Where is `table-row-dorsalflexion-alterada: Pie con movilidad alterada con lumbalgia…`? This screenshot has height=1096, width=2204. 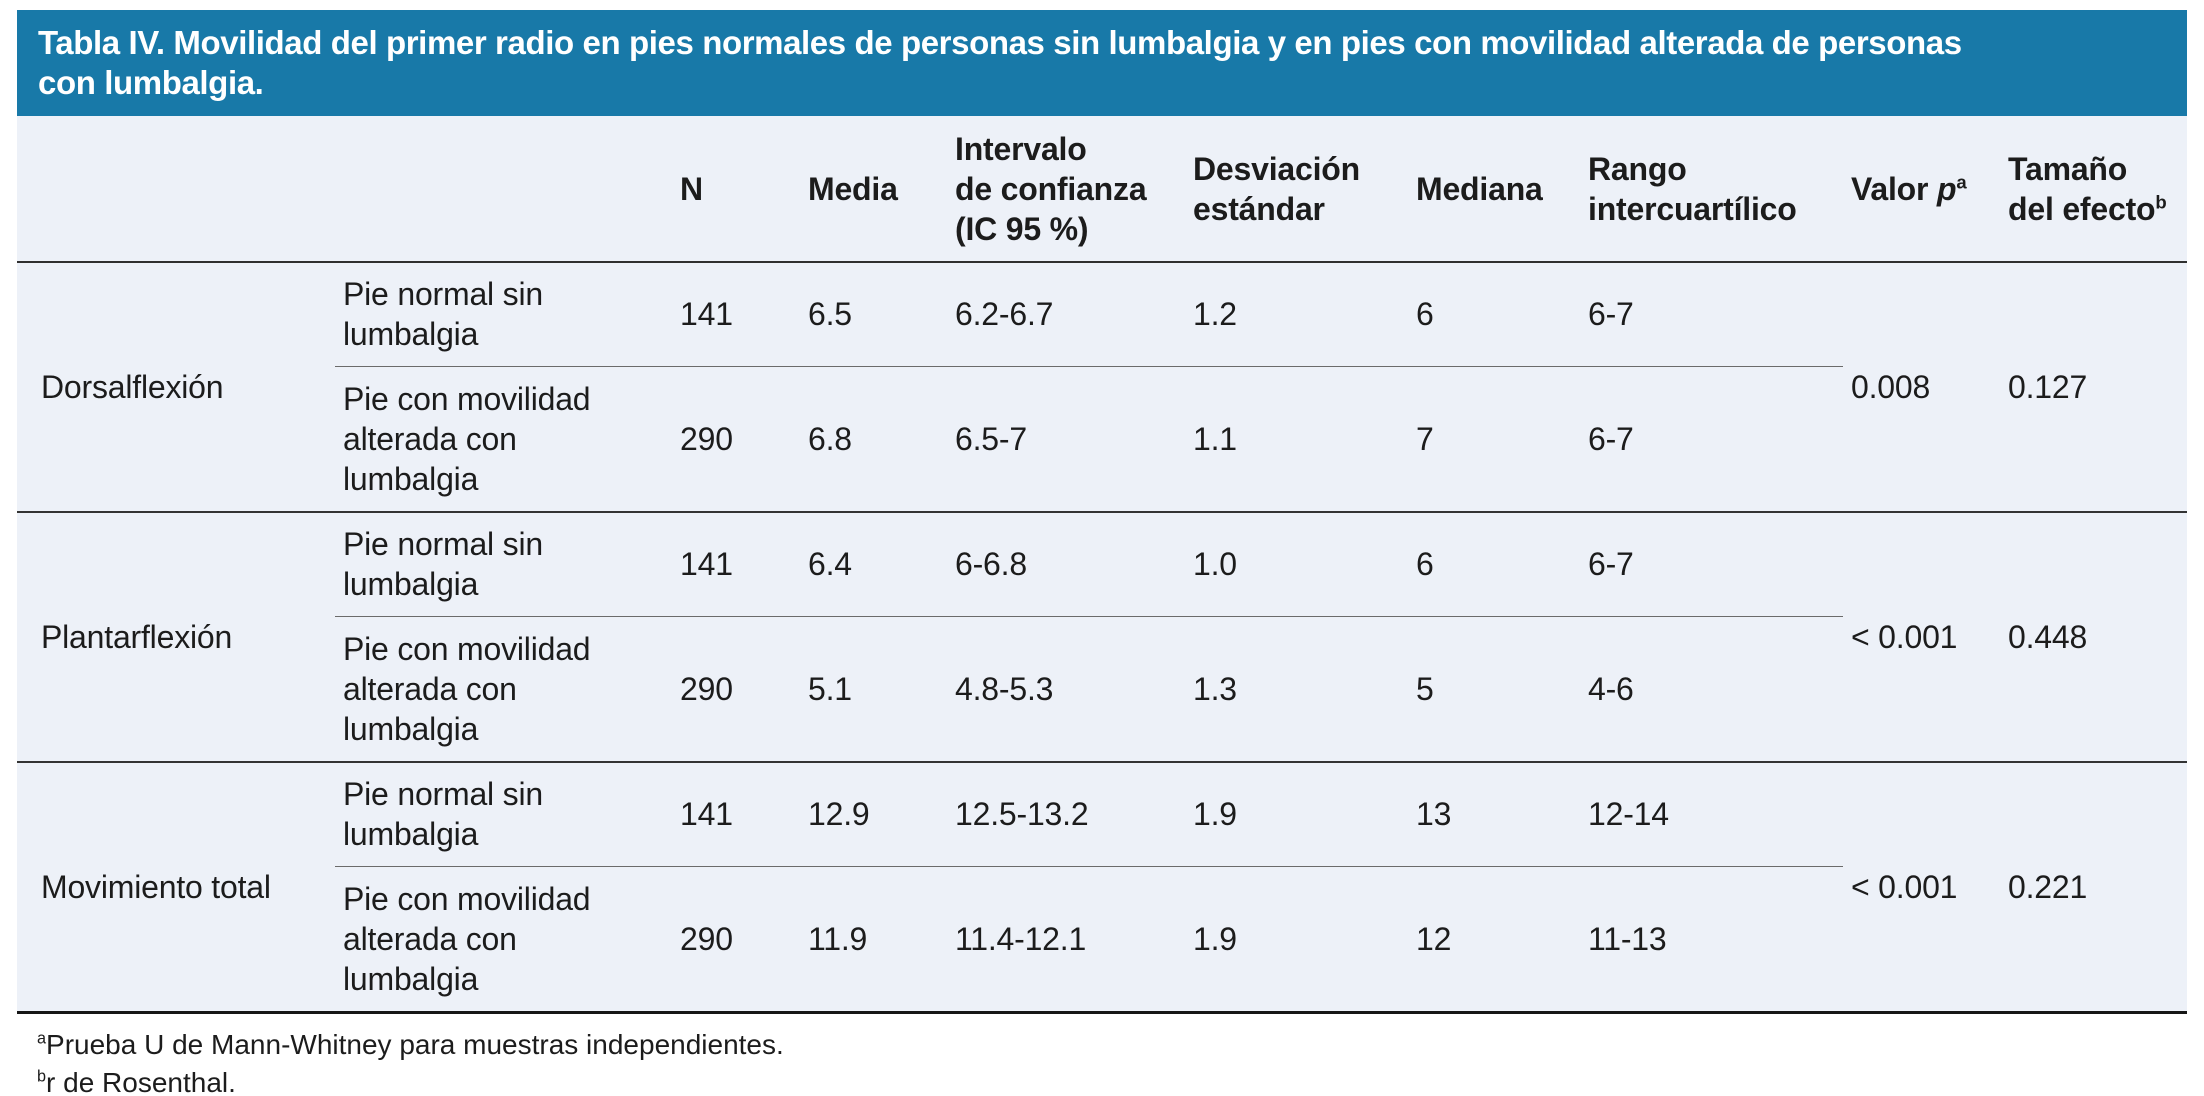
table-row-dorsalflexion-alterada: Pie con movilidad alterada con lumbalgia… is located at coordinates (1102, 439).